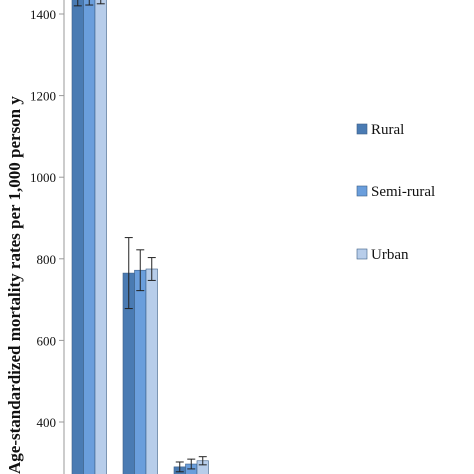  Describe the element at coordinates (403, 192) in the screenshot. I see `legend-label: Semi-rural` at that location.